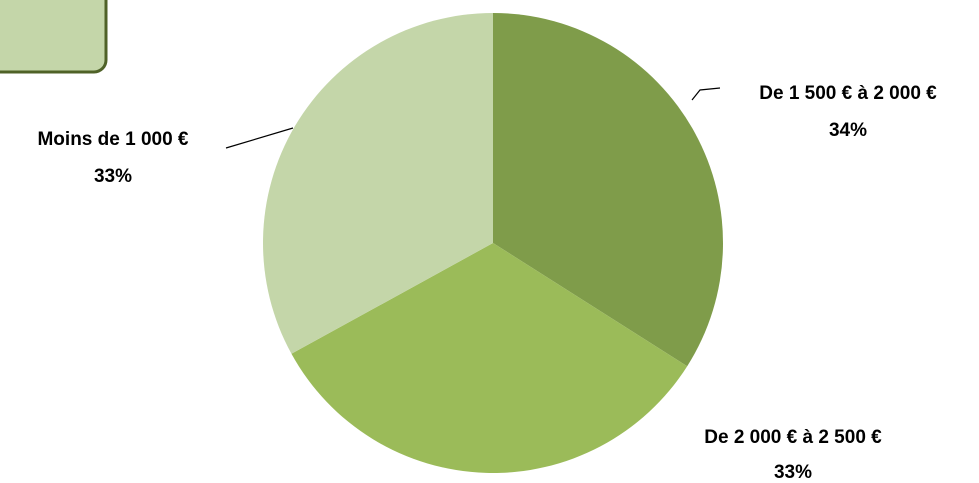 This screenshot has height=483, width=979. Describe the element at coordinates (848, 93) in the screenshot. I see `slice-label: De 1 500 € à 2 000 €` at that location.